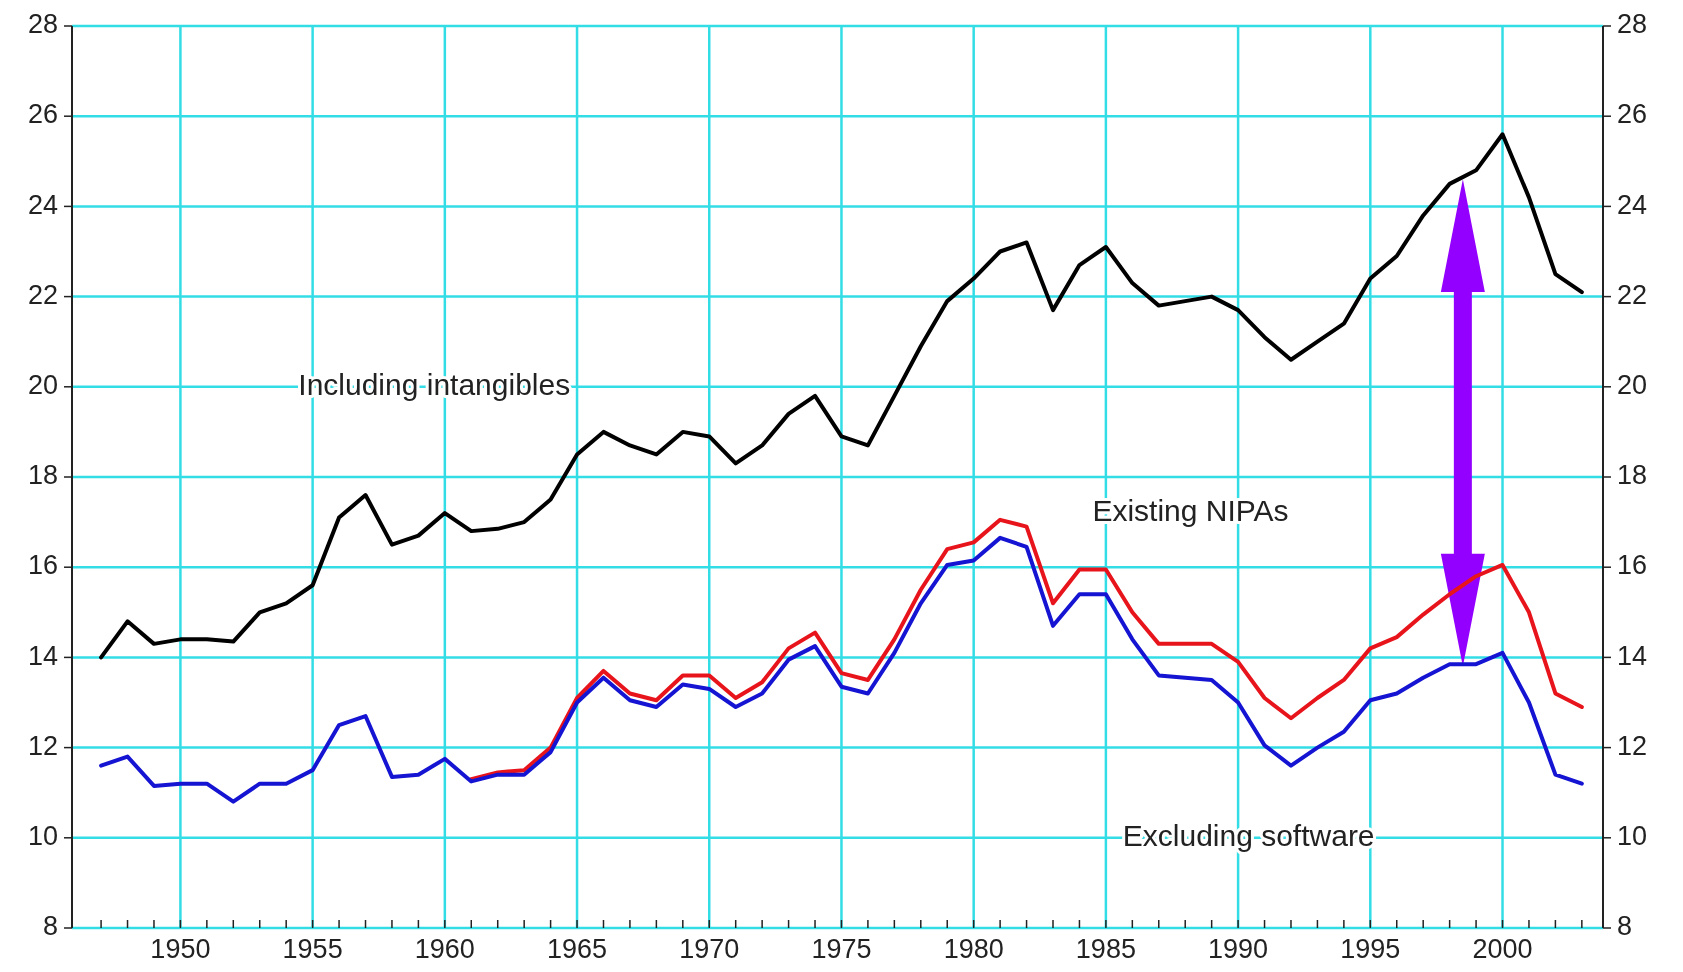  Describe the element at coordinates (577, 949) in the screenshot. I see `x-tick-label: 1965` at that location.